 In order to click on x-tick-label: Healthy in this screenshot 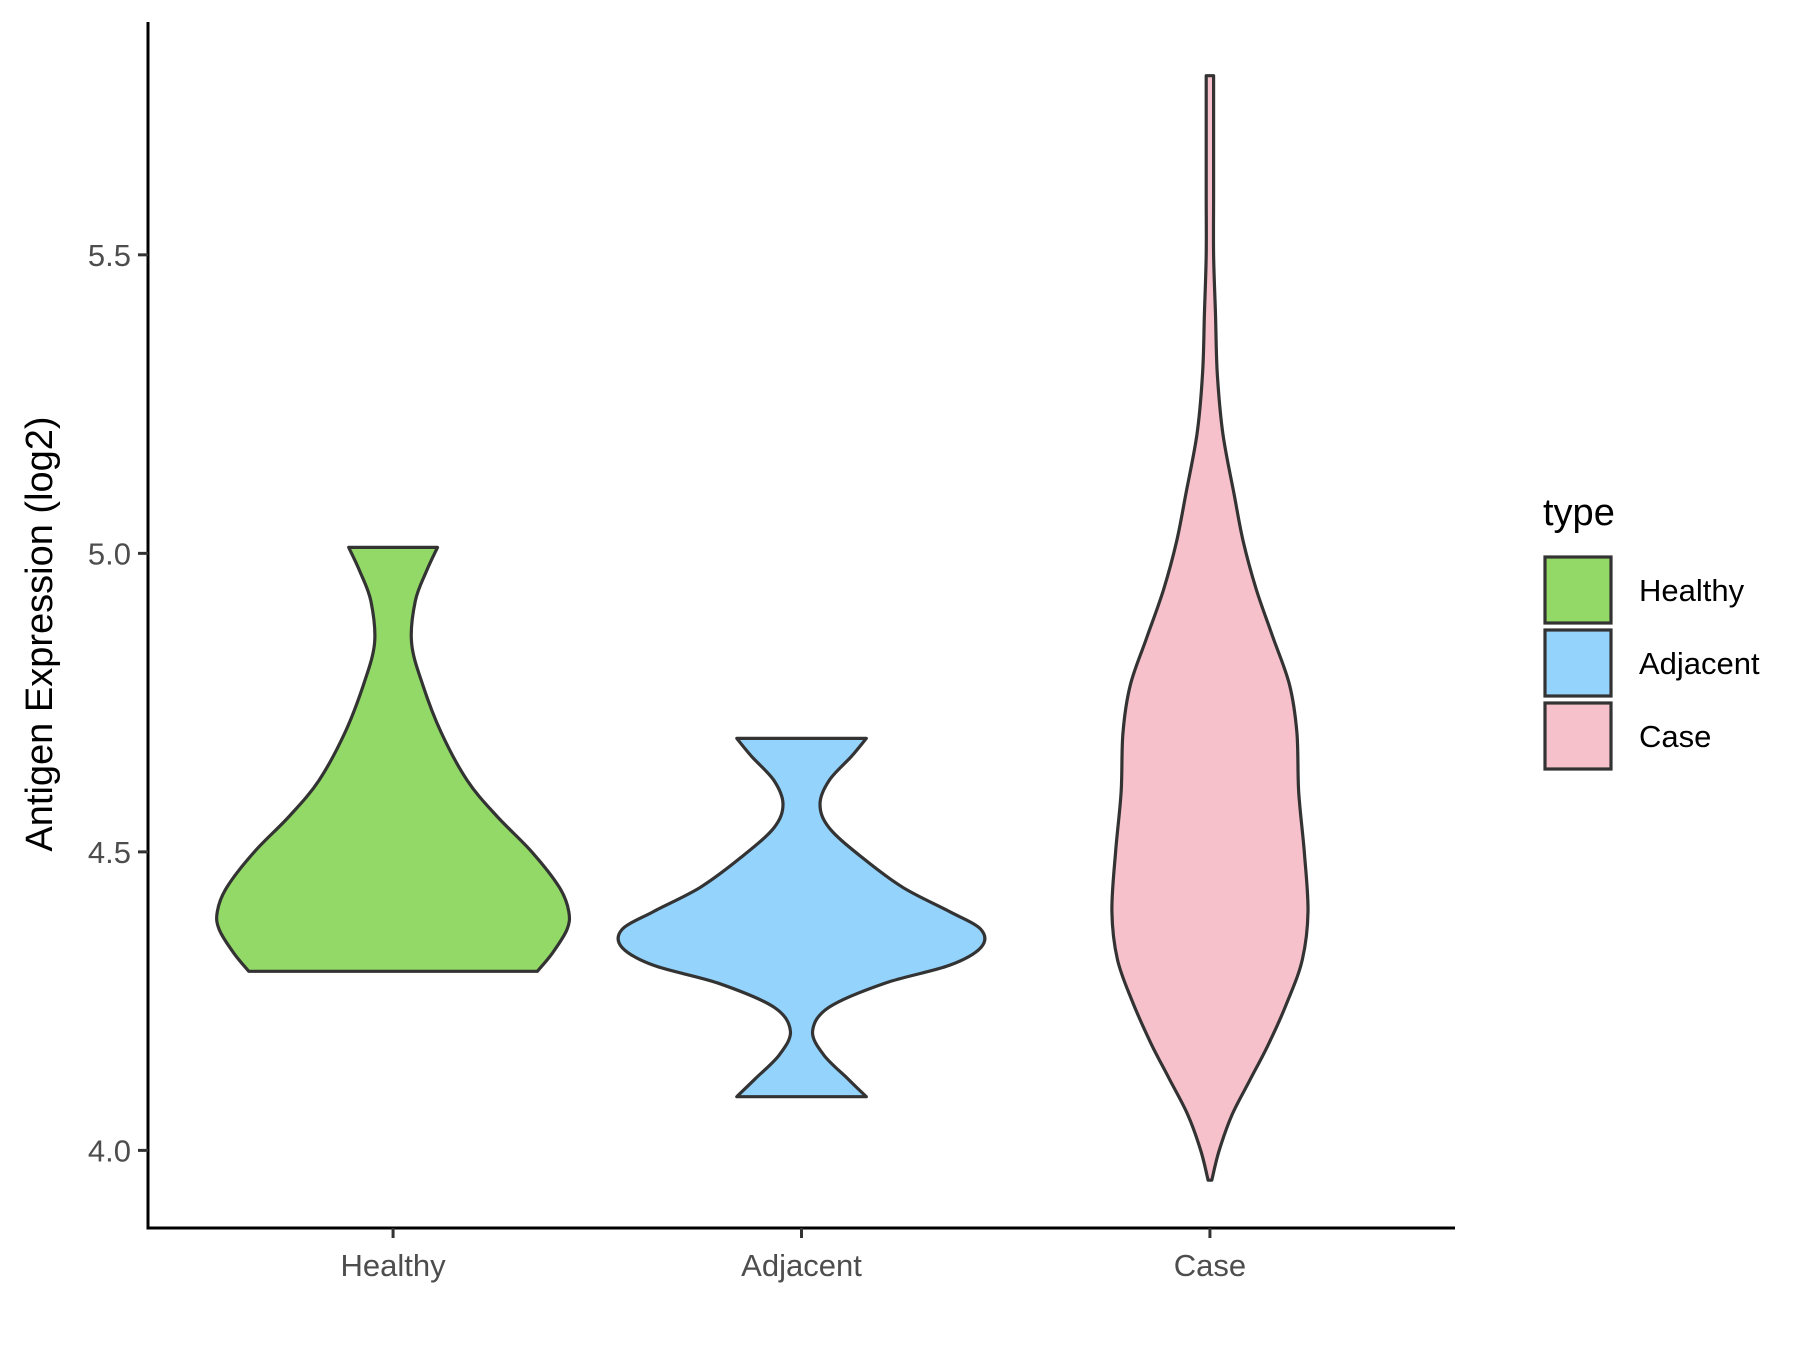, I will do `click(394, 1265)`.